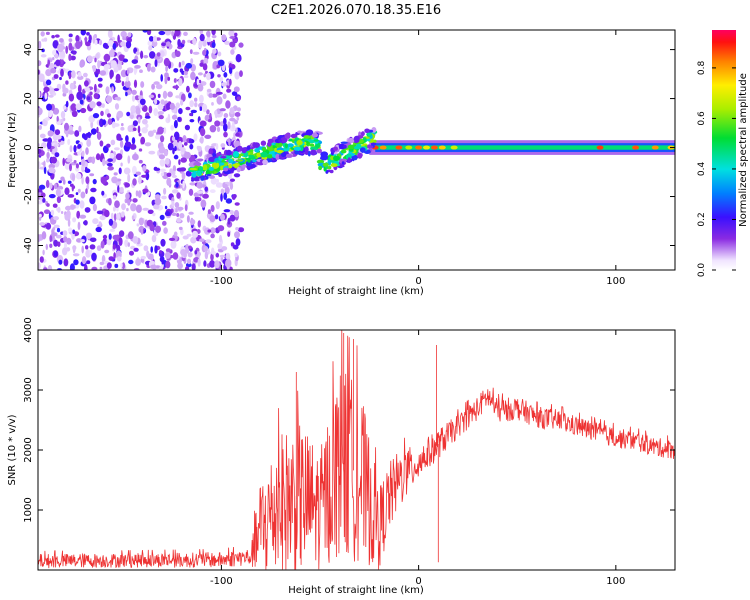 The height and width of the screenshot is (600, 750). I want to click on colorbar-label: Normalized spectral amplitude, so click(743, 150).